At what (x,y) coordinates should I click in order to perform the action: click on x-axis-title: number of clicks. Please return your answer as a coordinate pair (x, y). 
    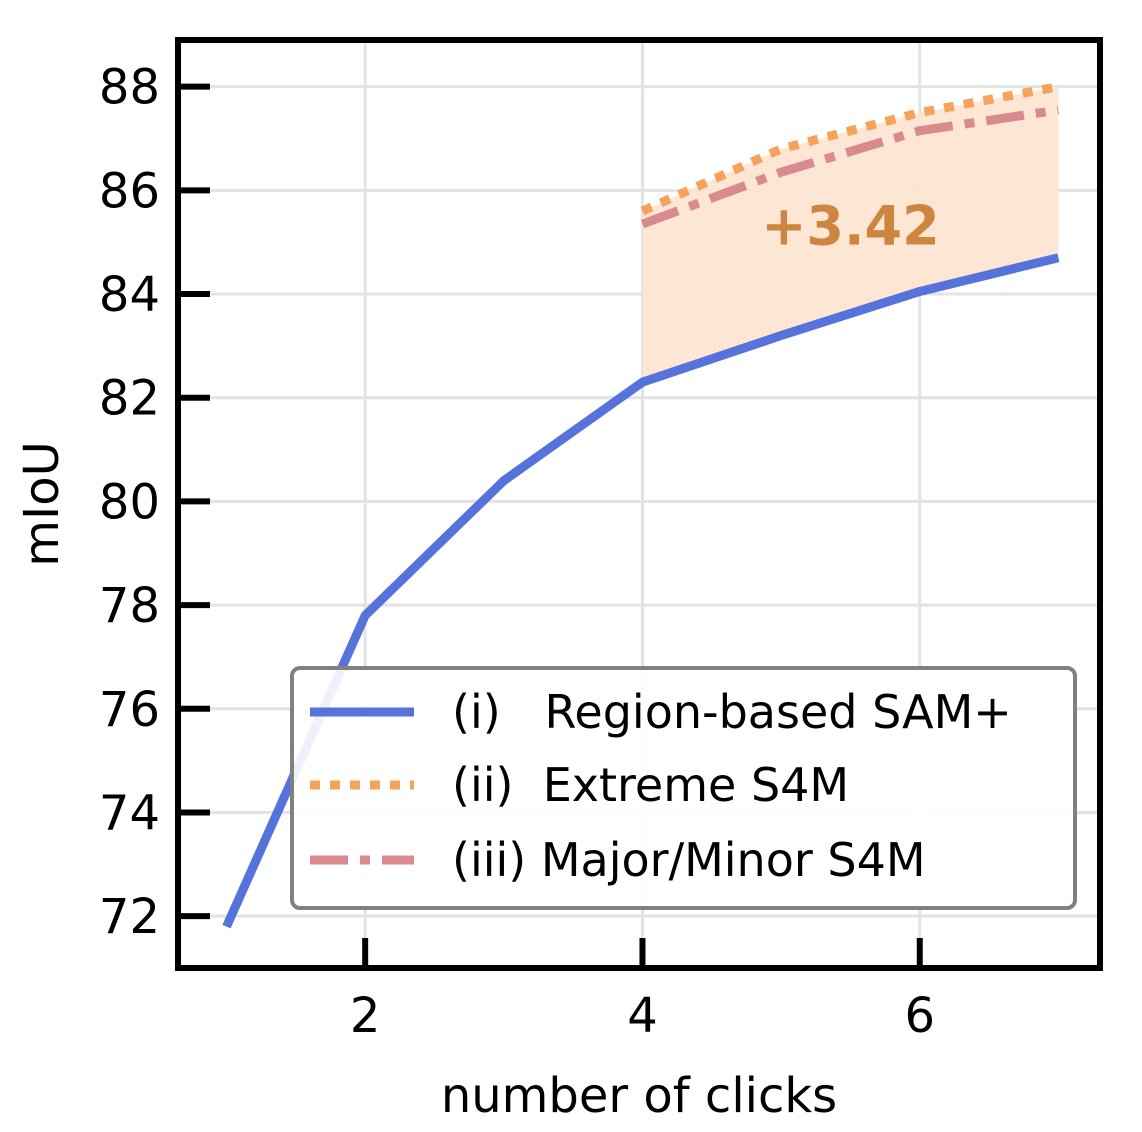
    Looking at the image, I should click on (639, 1096).